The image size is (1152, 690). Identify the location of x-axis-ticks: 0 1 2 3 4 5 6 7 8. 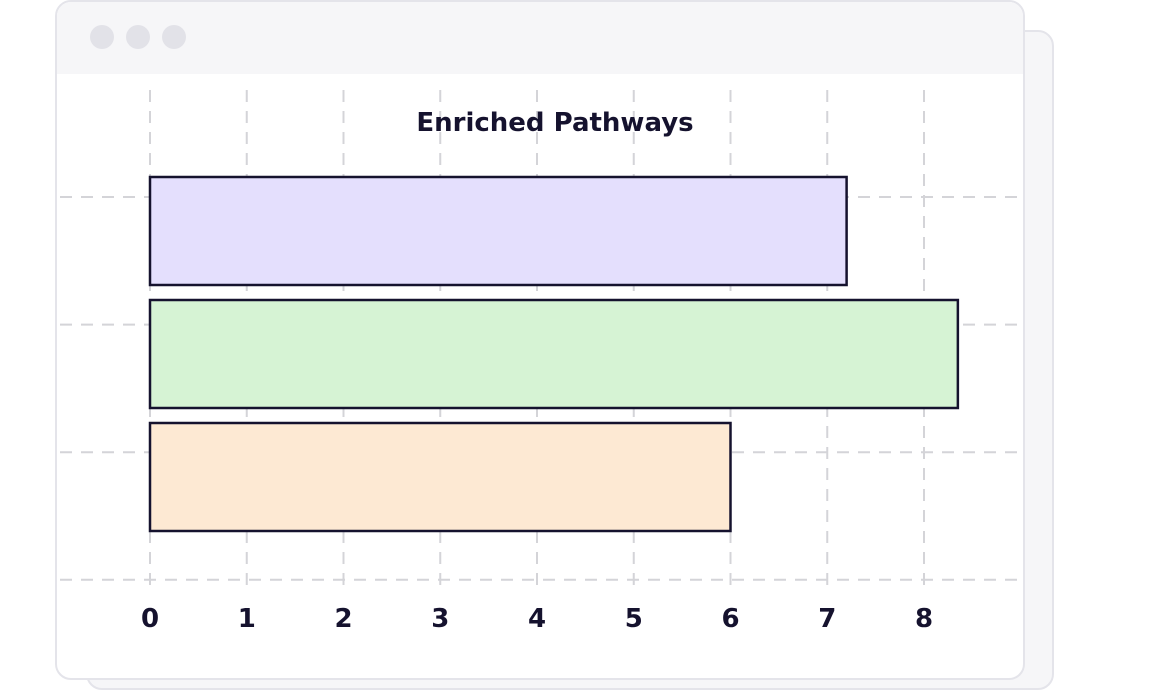
(537, 619).